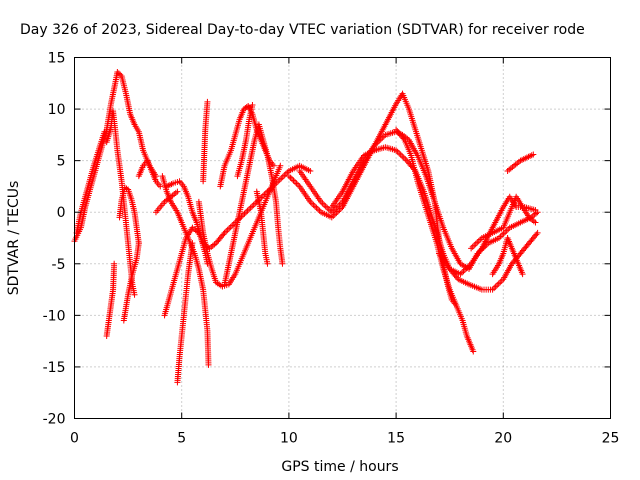  What do you see at coordinates (59, 265) in the screenshot?
I see `y-tick-label: -5` at bounding box center [59, 265].